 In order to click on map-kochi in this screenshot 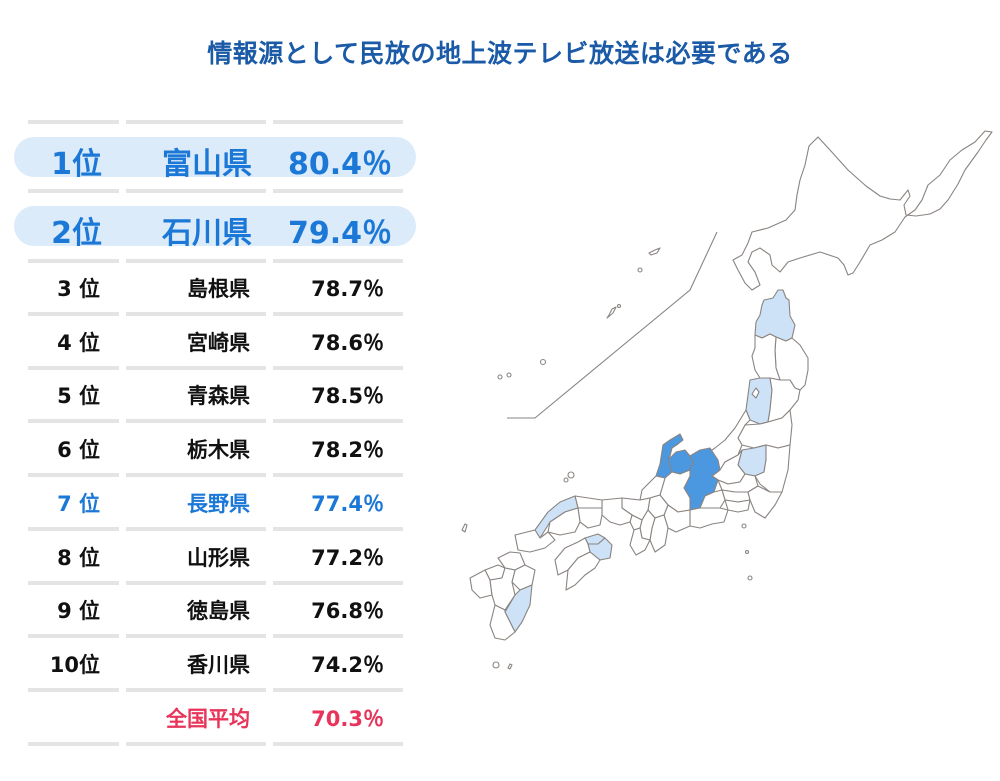, I will do `click(583, 571)`.